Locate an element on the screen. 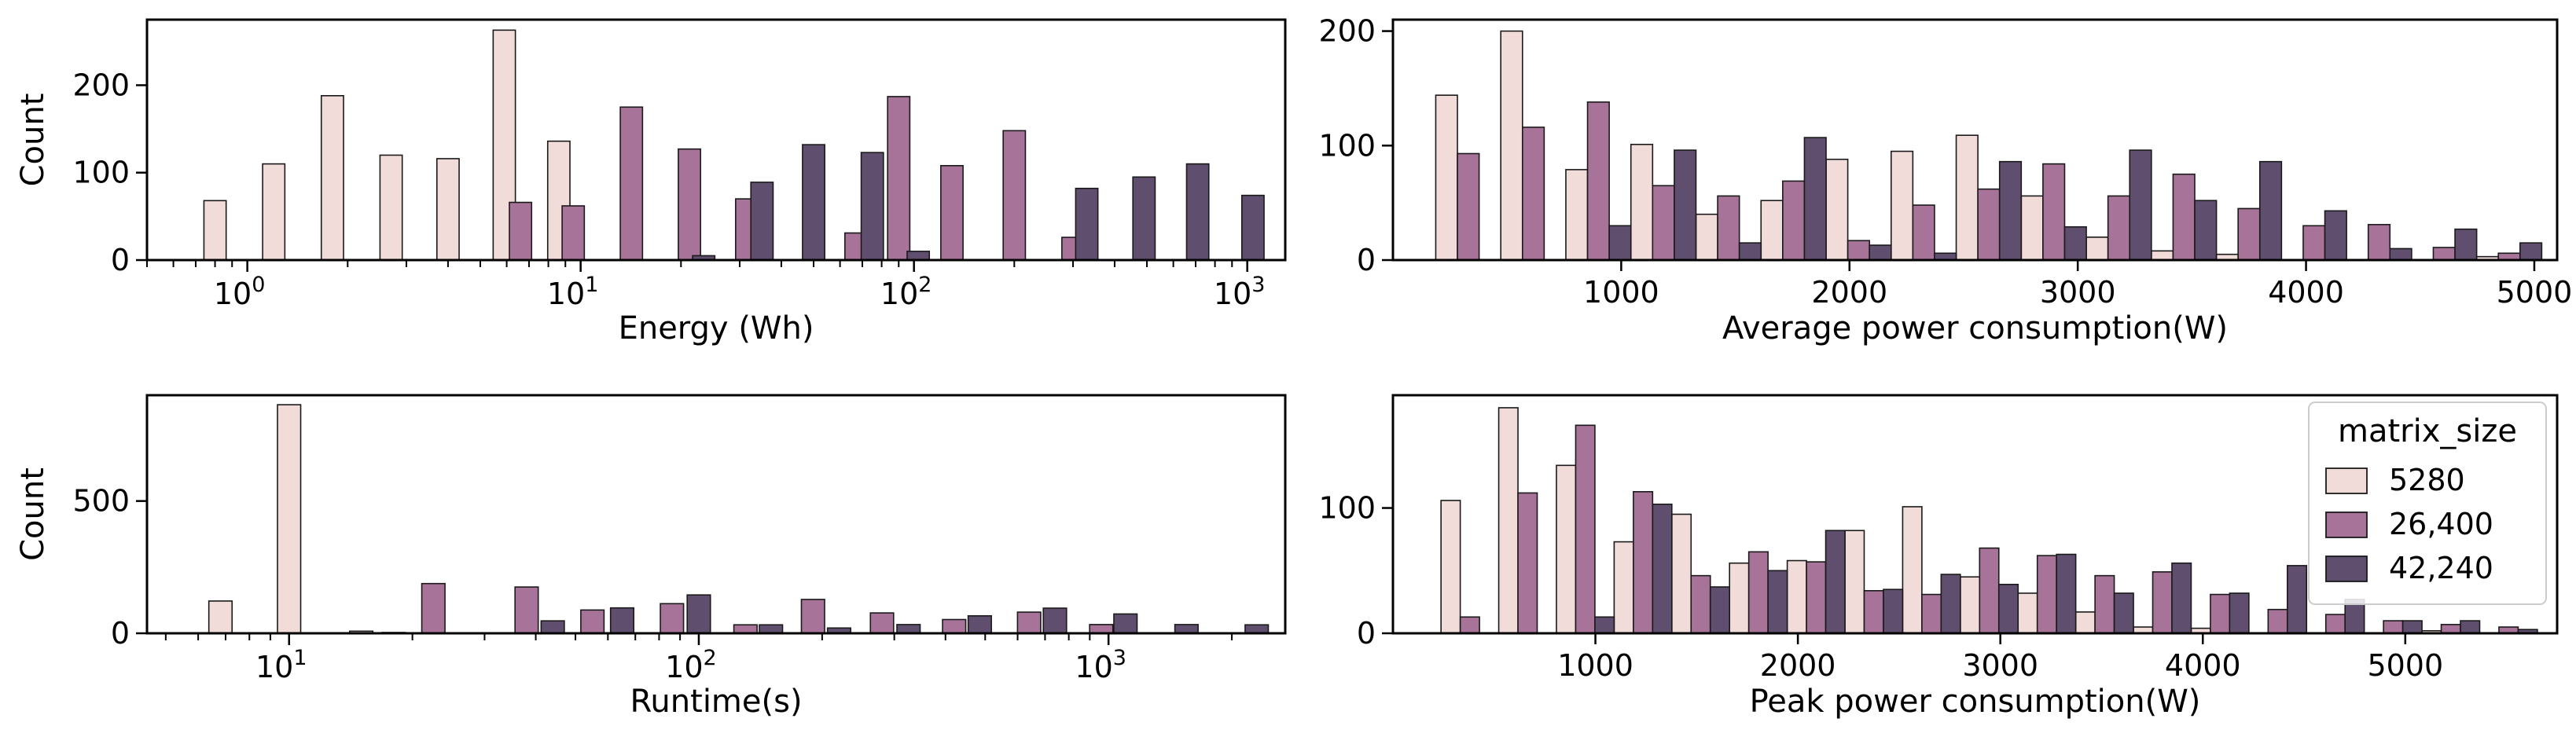 The image size is (2576, 748). avgpower-xtick-label-3: 4000 is located at coordinates (2306, 292).